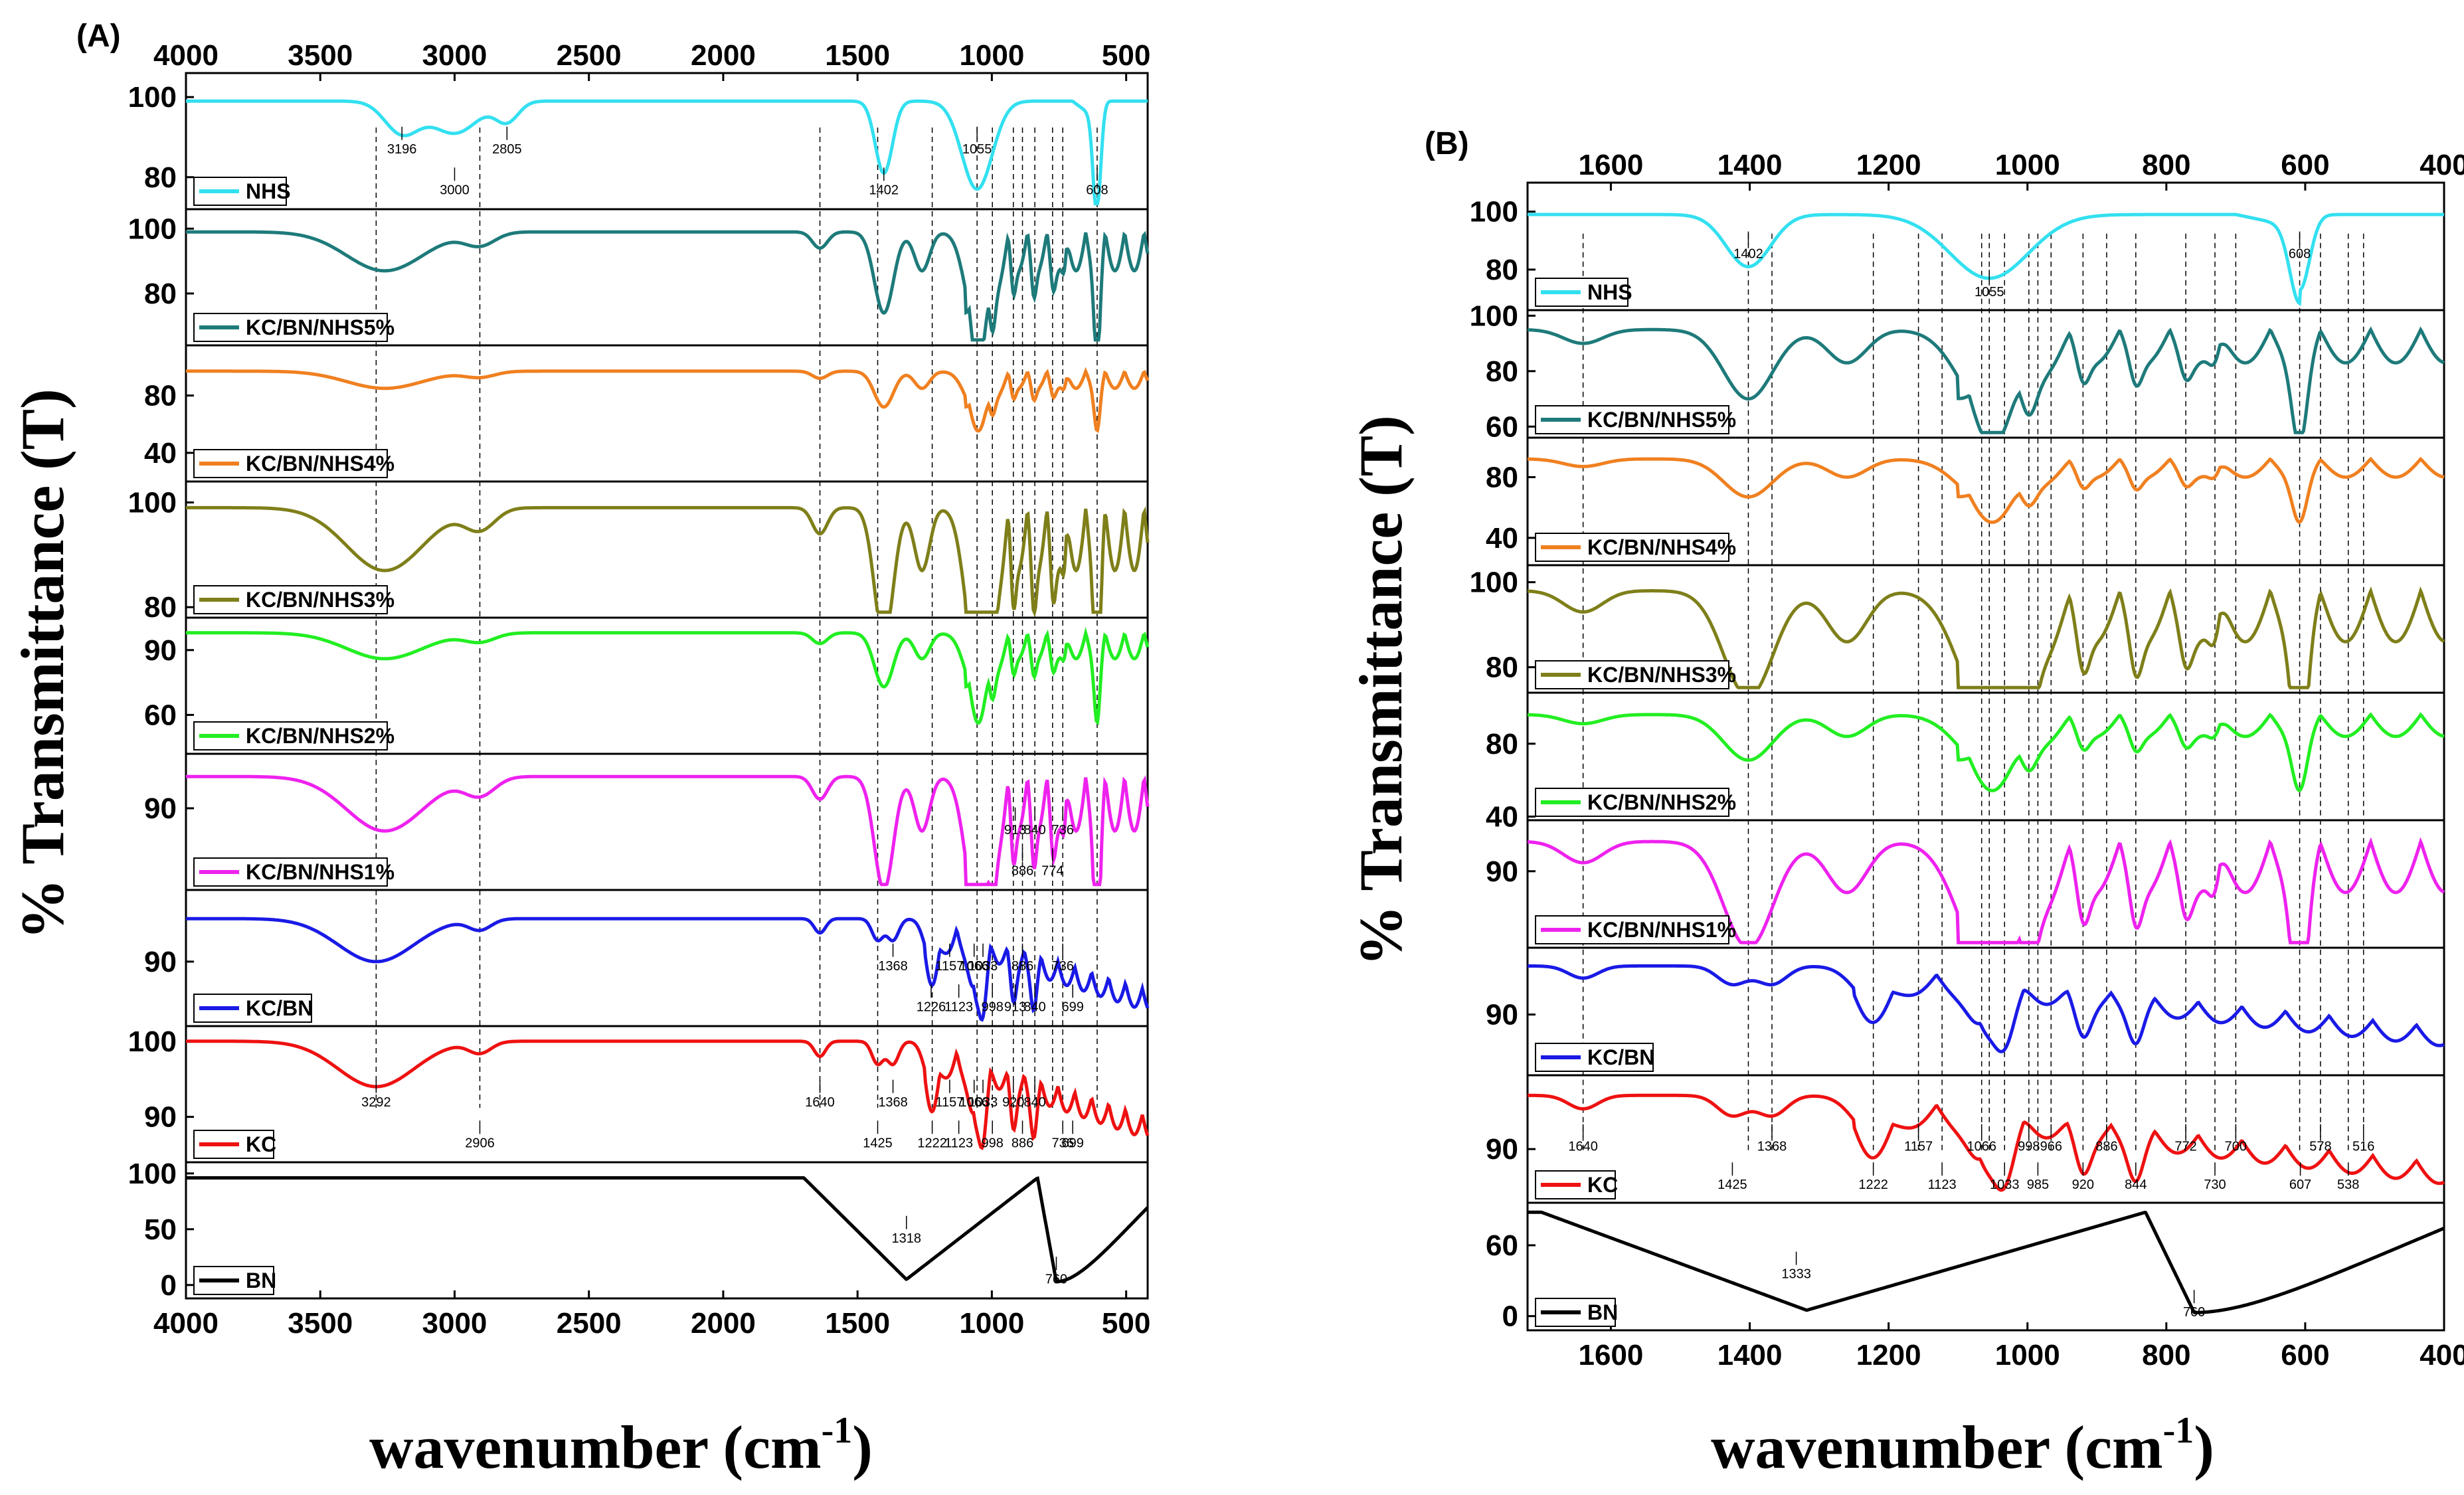 The image size is (2464, 1495). What do you see at coordinates (857, 56) in the screenshot?
I see `x-tick-label-top: 1500` at bounding box center [857, 56].